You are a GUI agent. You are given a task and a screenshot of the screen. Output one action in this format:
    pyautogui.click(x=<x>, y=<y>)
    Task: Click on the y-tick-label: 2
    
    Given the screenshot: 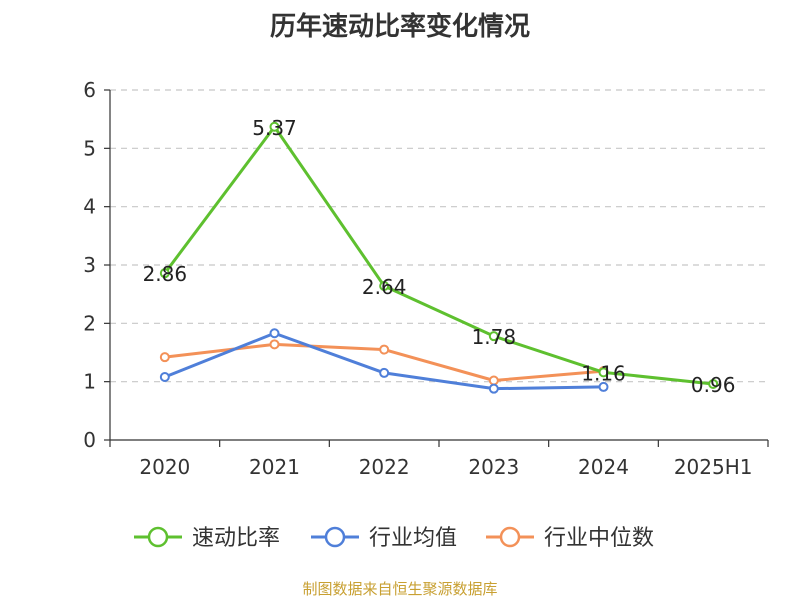 What is the action you would take?
    pyautogui.click(x=89, y=323)
    